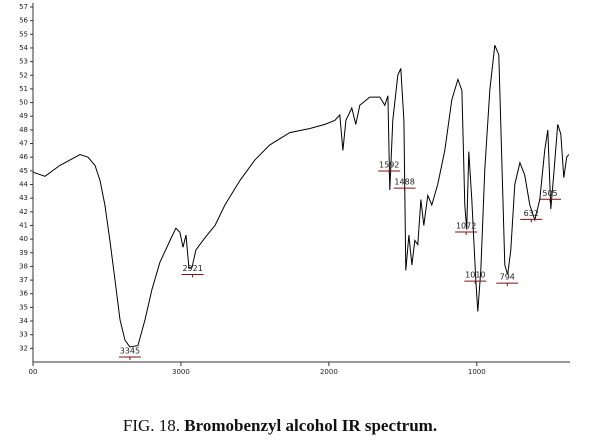  I want to click on y-tick-label: 33, so click(23, 335).